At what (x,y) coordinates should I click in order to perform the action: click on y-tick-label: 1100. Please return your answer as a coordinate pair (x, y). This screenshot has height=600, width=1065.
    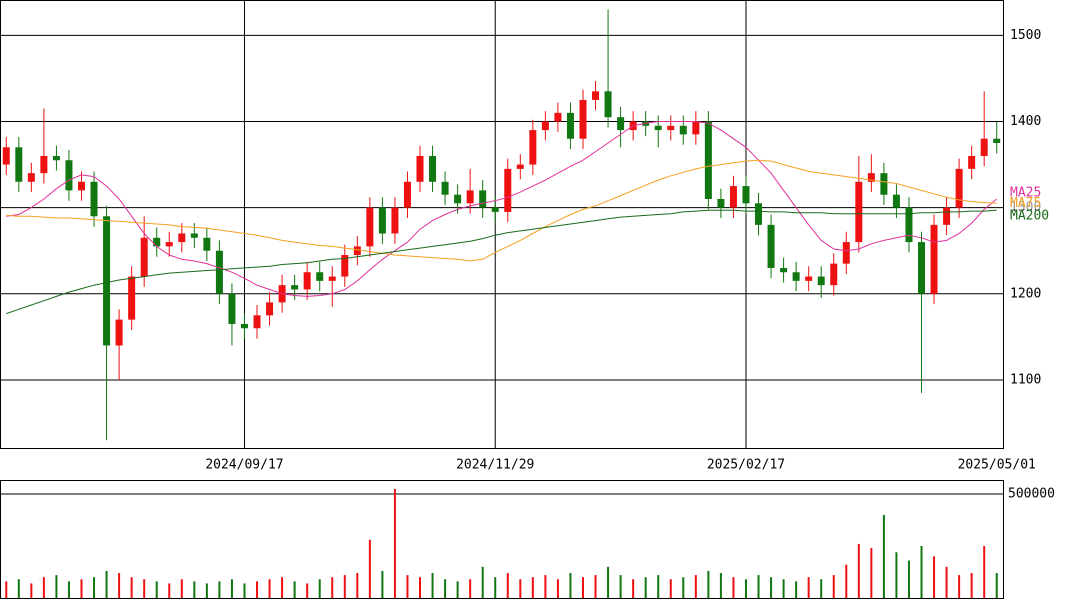
    Looking at the image, I should click on (1025, 379).